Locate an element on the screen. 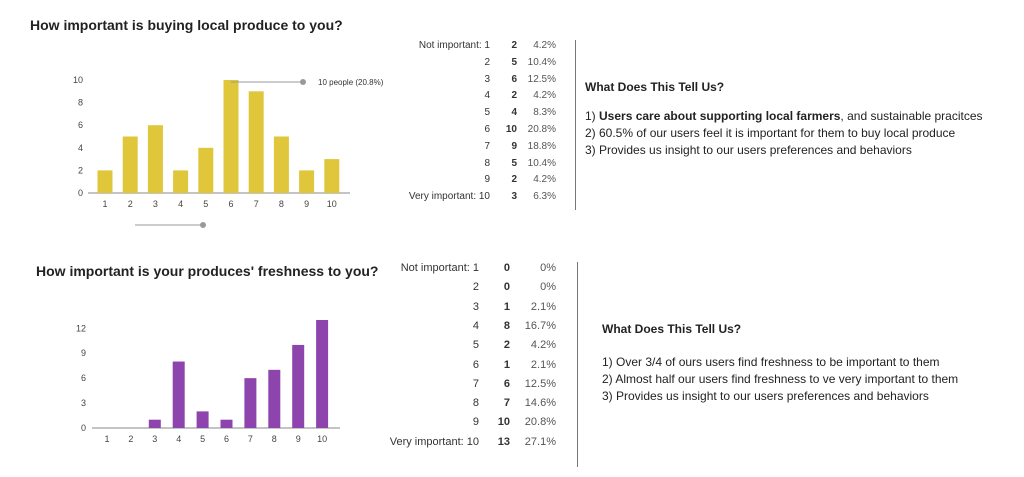 Image resolution: width=1024 pixels, height=477 pixels. table1-percent: 18.8% is located at coordinates (541, 146).